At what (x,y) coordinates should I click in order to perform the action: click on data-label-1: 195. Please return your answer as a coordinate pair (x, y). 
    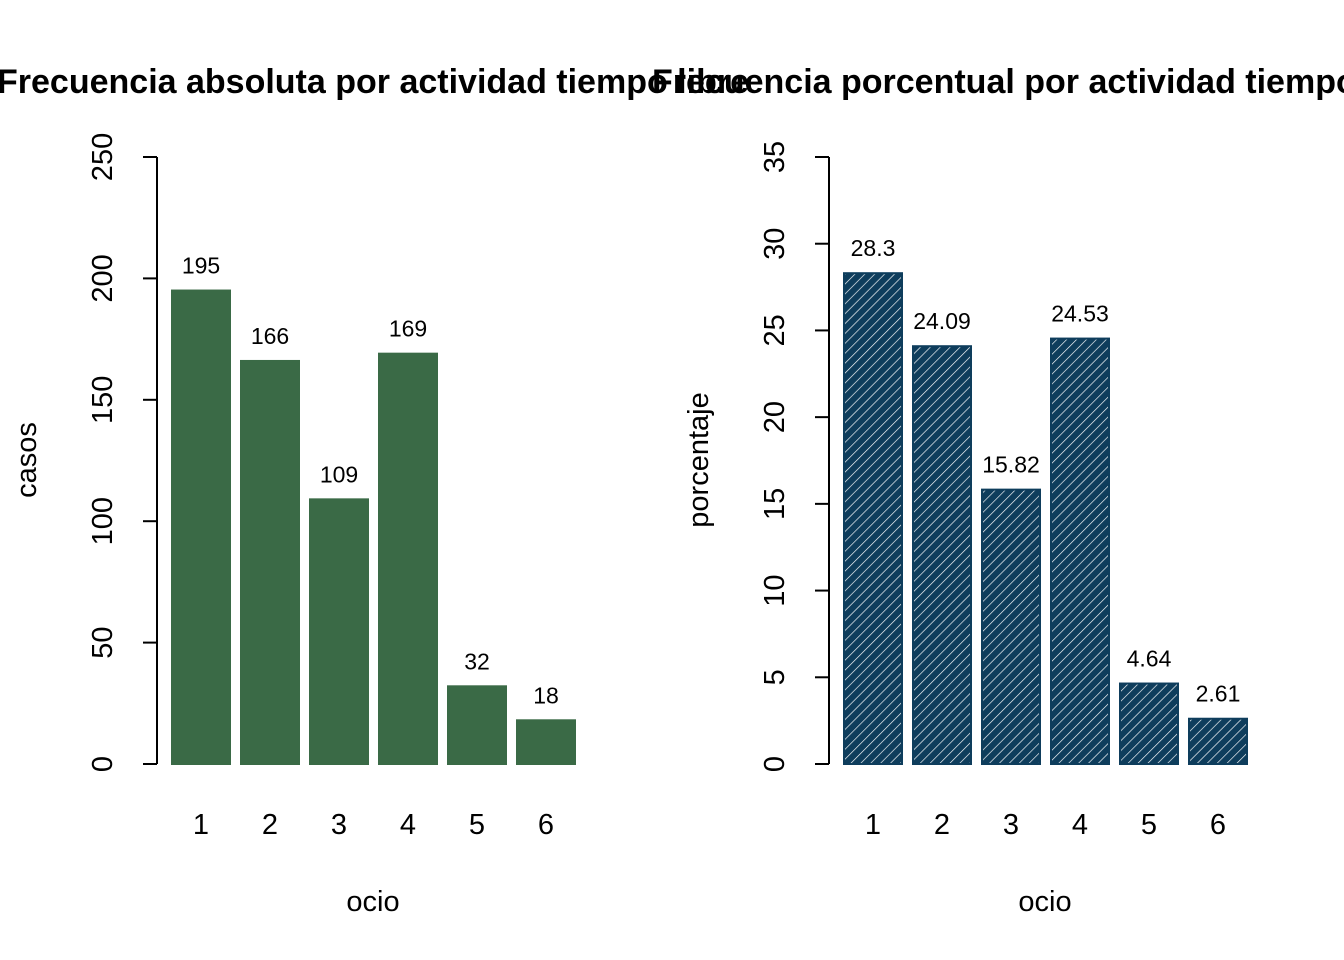
    Looking at the image, I should click on (201, 266).